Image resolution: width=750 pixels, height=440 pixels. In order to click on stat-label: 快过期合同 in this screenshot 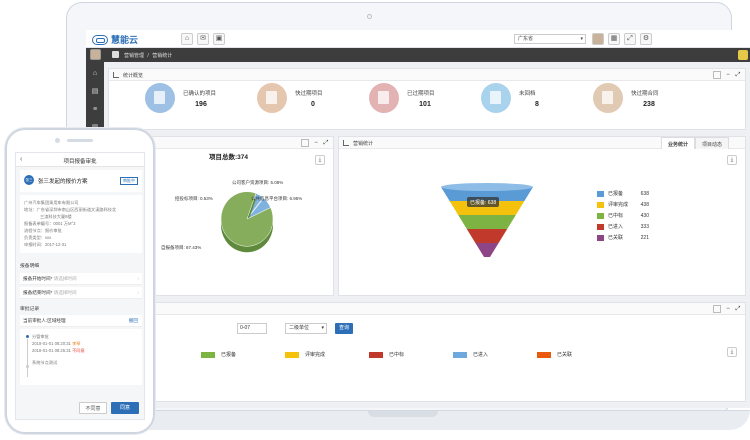, I will do `click(645, 94)`.